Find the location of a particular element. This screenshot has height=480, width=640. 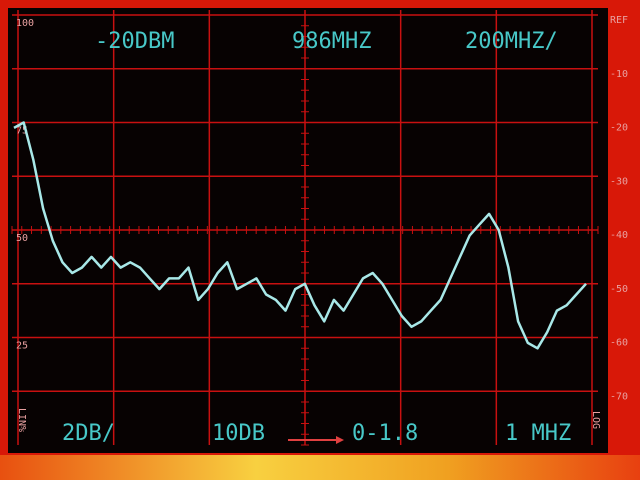

bandwidth-readout: 1 MHZ is located at coordinates (538, 433).